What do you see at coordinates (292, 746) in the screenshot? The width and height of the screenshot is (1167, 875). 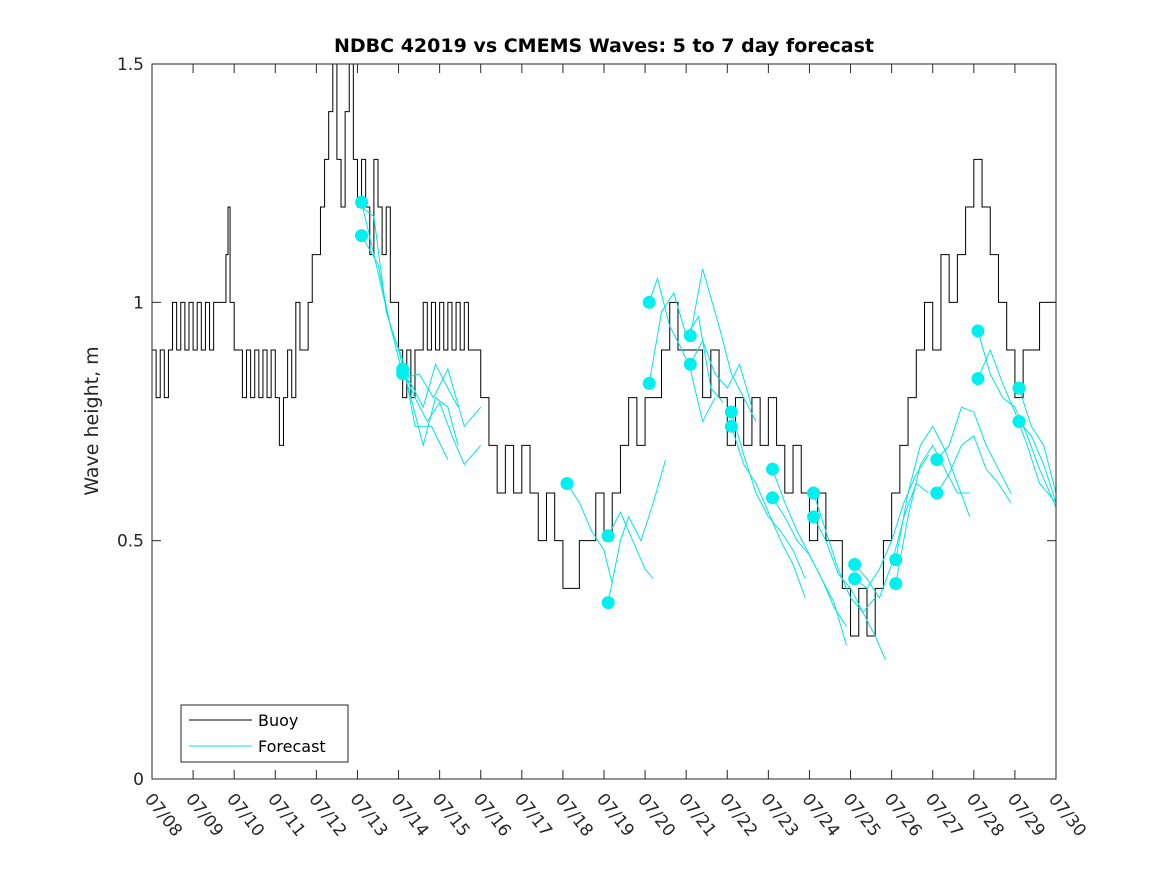 I see `legend-forecast-label: Forecast` at bounding box center [292, 746].